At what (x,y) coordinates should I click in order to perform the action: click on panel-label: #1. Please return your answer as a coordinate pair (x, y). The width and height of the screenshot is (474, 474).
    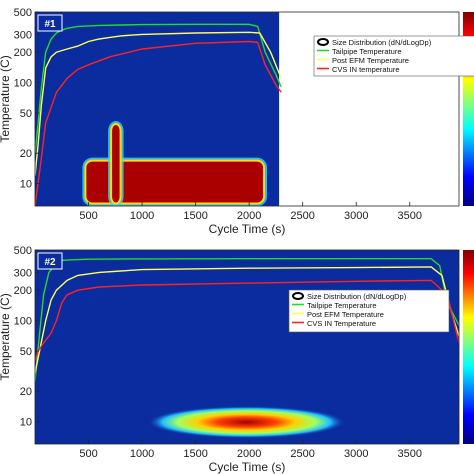
    Looking at the image, I should click on (50, 24).